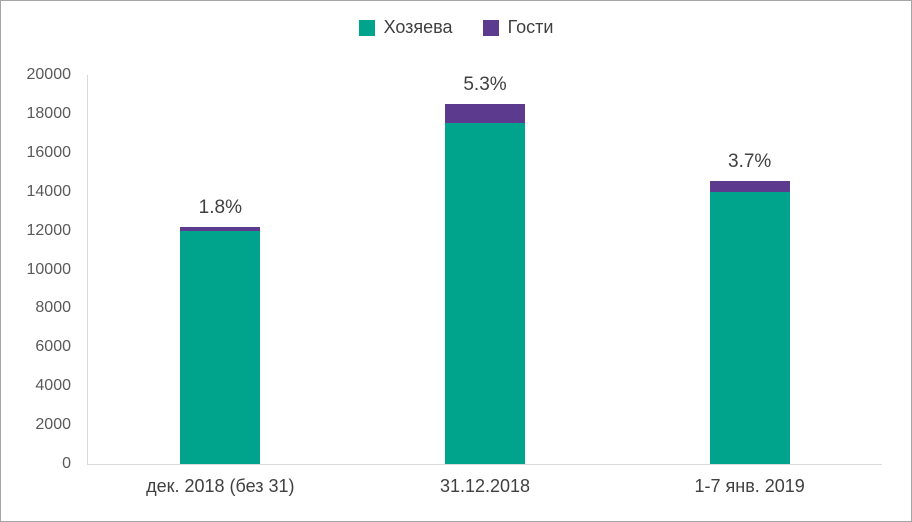 The height and width of the screenshot is (522, 912). I want to click on y-tick-label: 16000, so click(49, 152).